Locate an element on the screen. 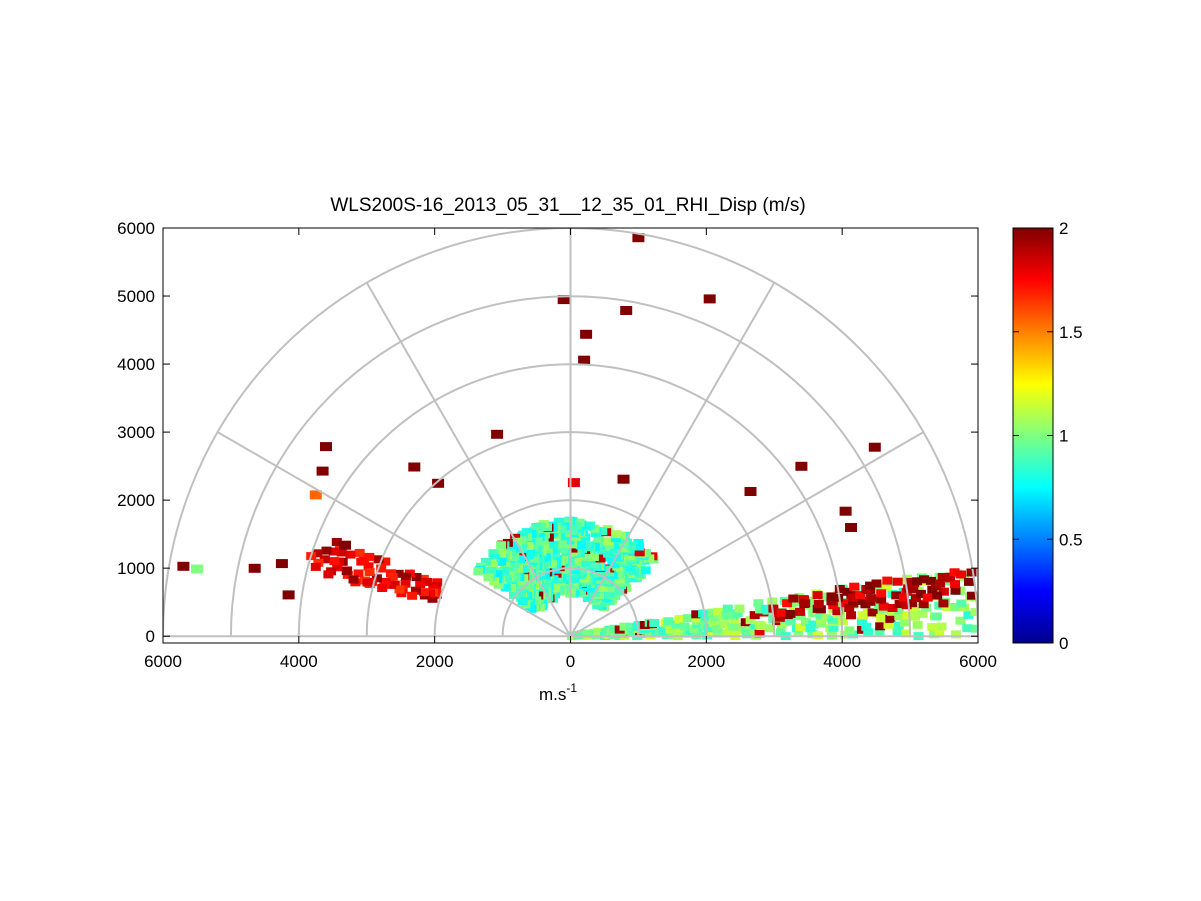 This screenshot has width=1201, height=901. colorbar-tick-label: 1 is located at coordinates (1063, 436).